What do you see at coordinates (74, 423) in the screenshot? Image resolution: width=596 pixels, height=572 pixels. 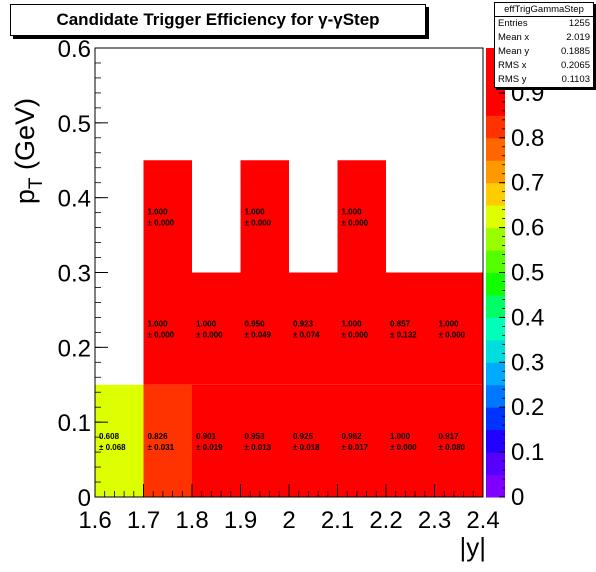 I see `y-tick-label: 0.1` at bounding box center [74, 423].